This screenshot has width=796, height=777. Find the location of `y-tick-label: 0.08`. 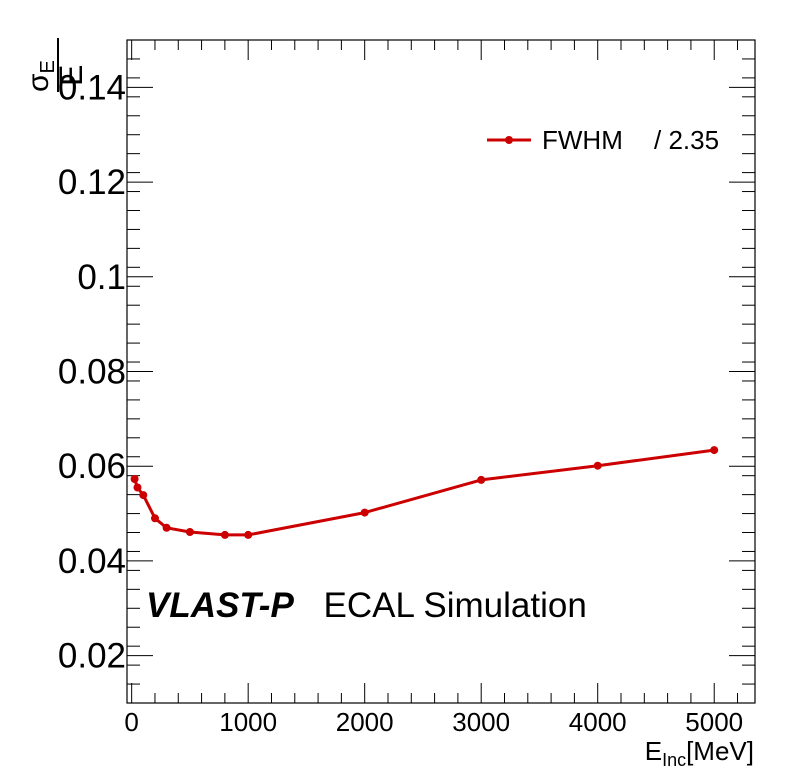

y-tick-label: 0.08 is located at coordinates (92, 372).